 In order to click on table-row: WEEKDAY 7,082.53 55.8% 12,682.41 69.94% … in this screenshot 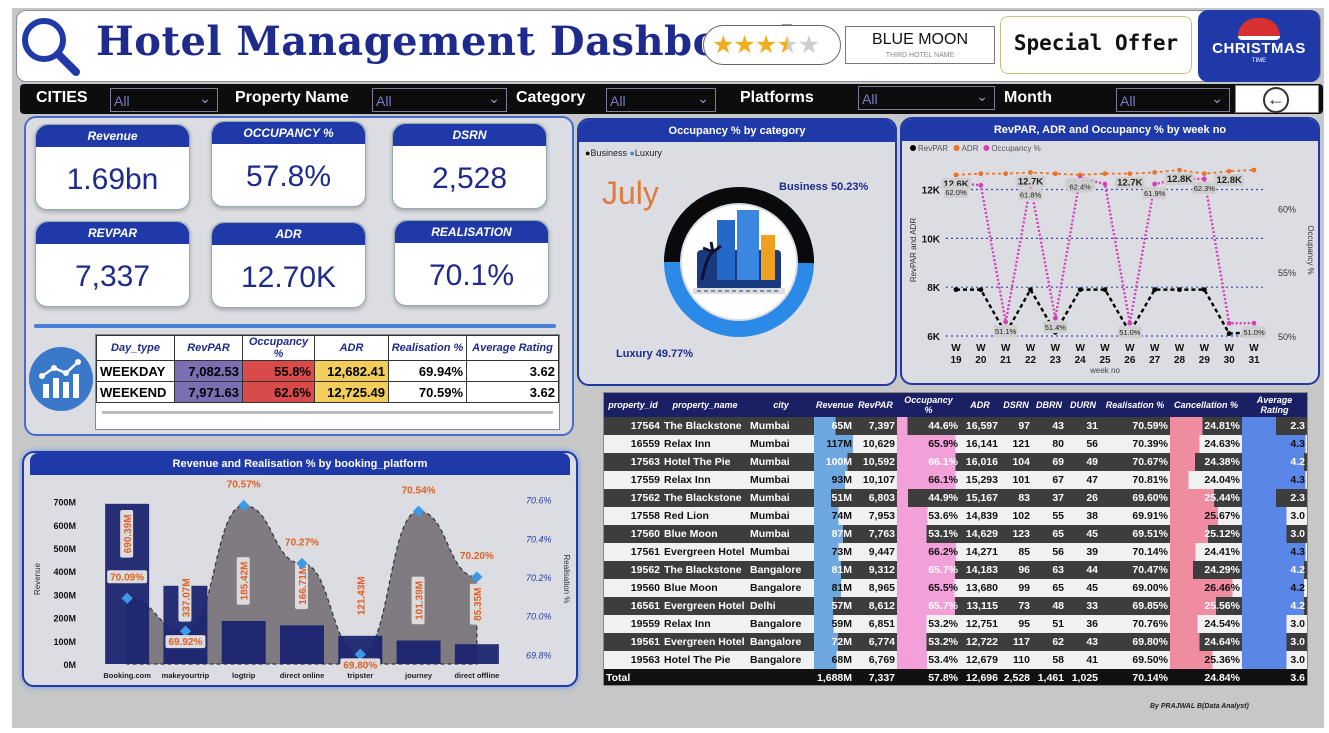, I will do `click(327, 371)`.